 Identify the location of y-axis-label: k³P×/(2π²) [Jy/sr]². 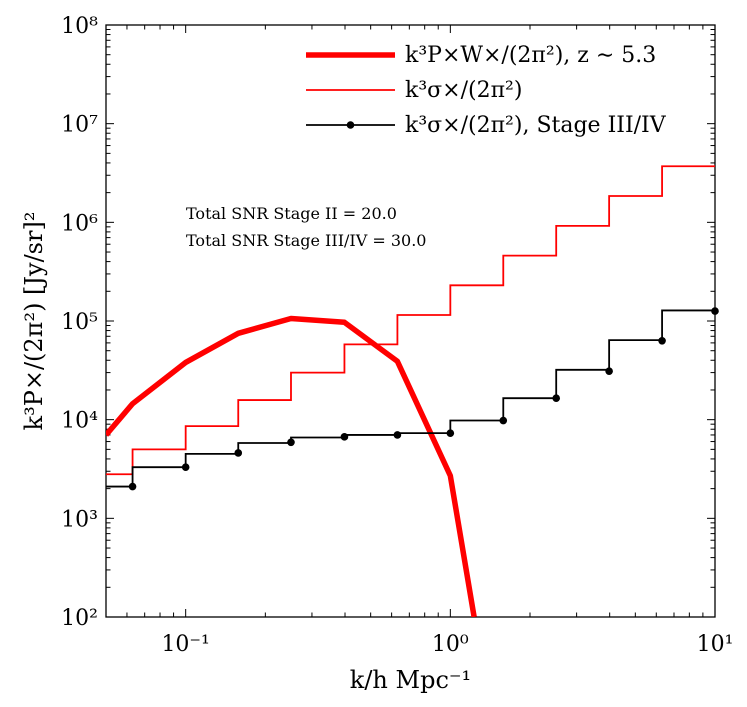
(34, 321).